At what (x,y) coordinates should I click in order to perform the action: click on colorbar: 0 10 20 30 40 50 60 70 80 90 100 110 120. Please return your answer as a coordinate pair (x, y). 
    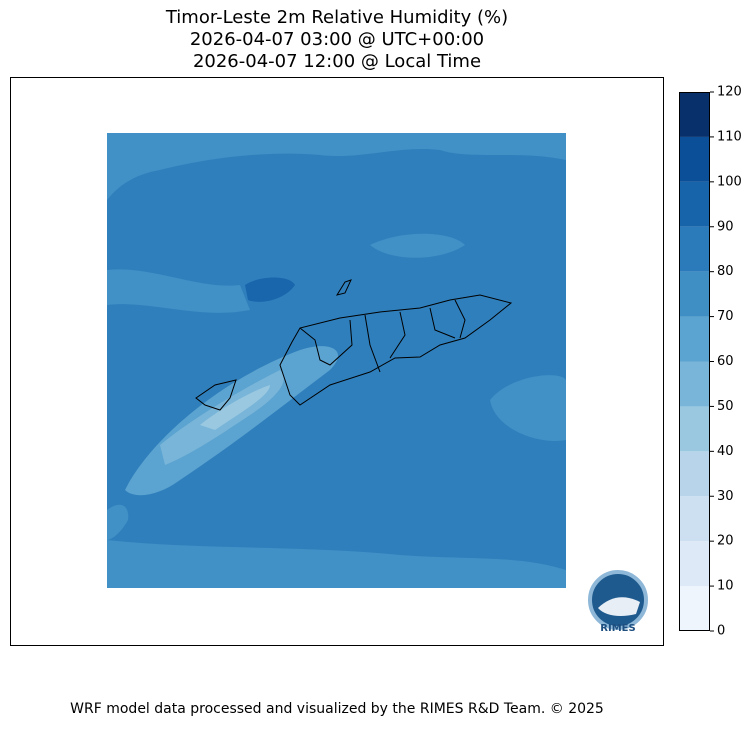
    Looking at the image, I should click on (710, 362).